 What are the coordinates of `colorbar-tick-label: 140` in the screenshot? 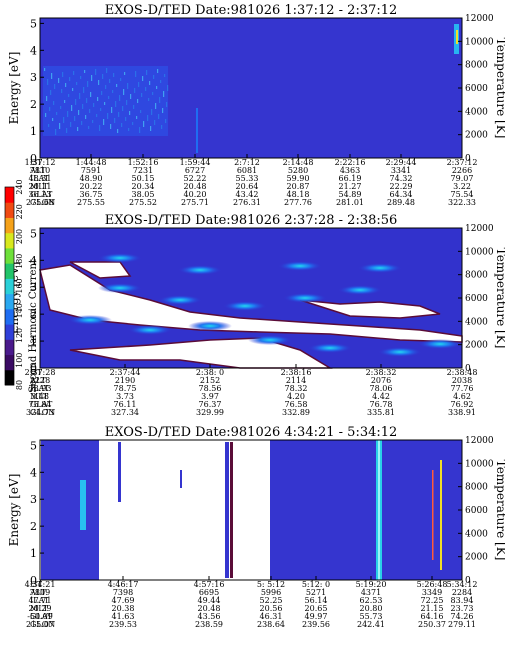 It's located at (19, 310).